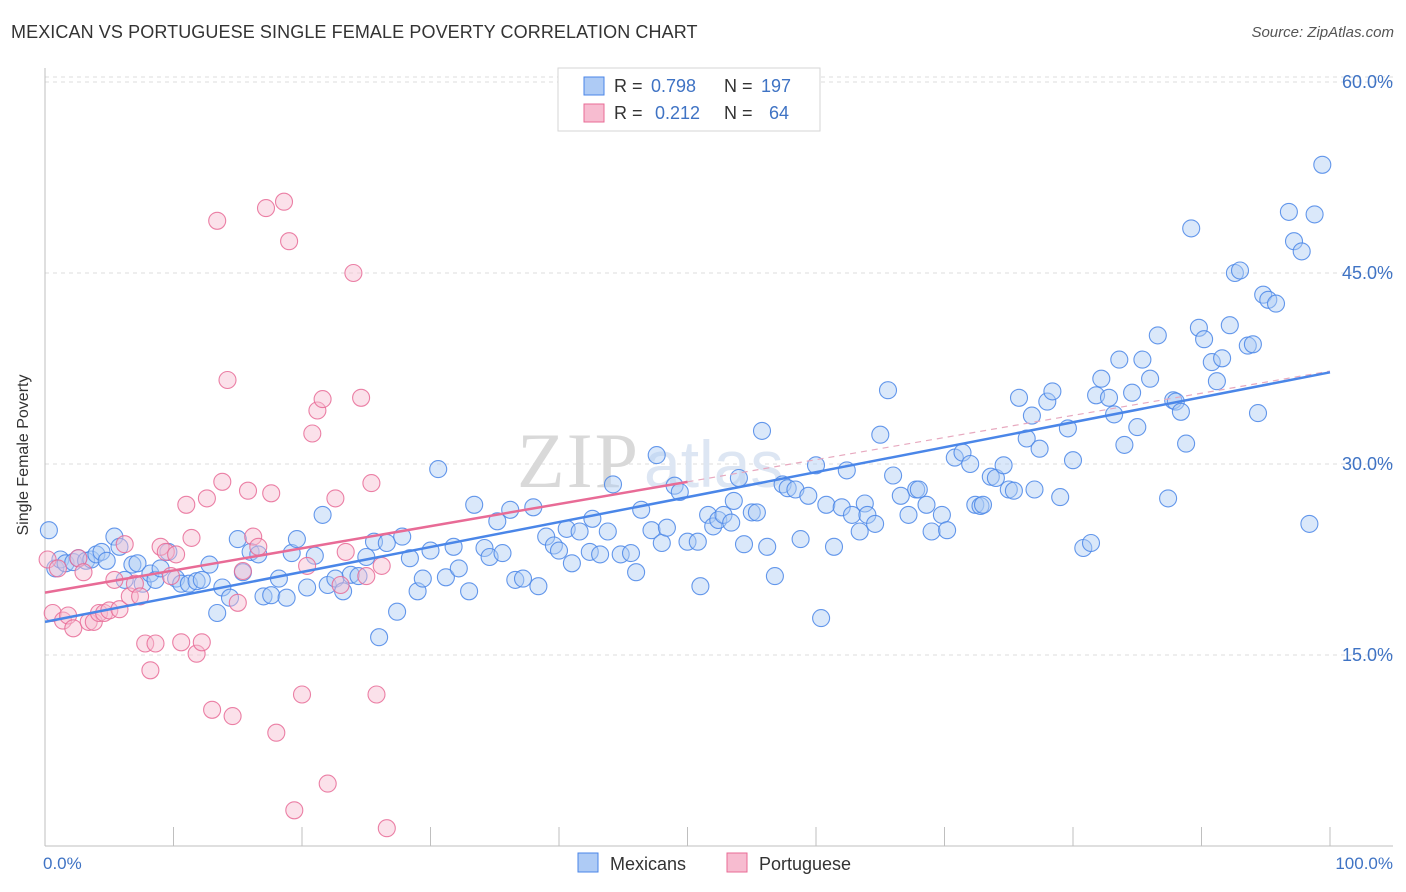 This screenshot has height=892, width=1406. I want to click on x-tick-label-min: 0.0%, so click(62, 863).